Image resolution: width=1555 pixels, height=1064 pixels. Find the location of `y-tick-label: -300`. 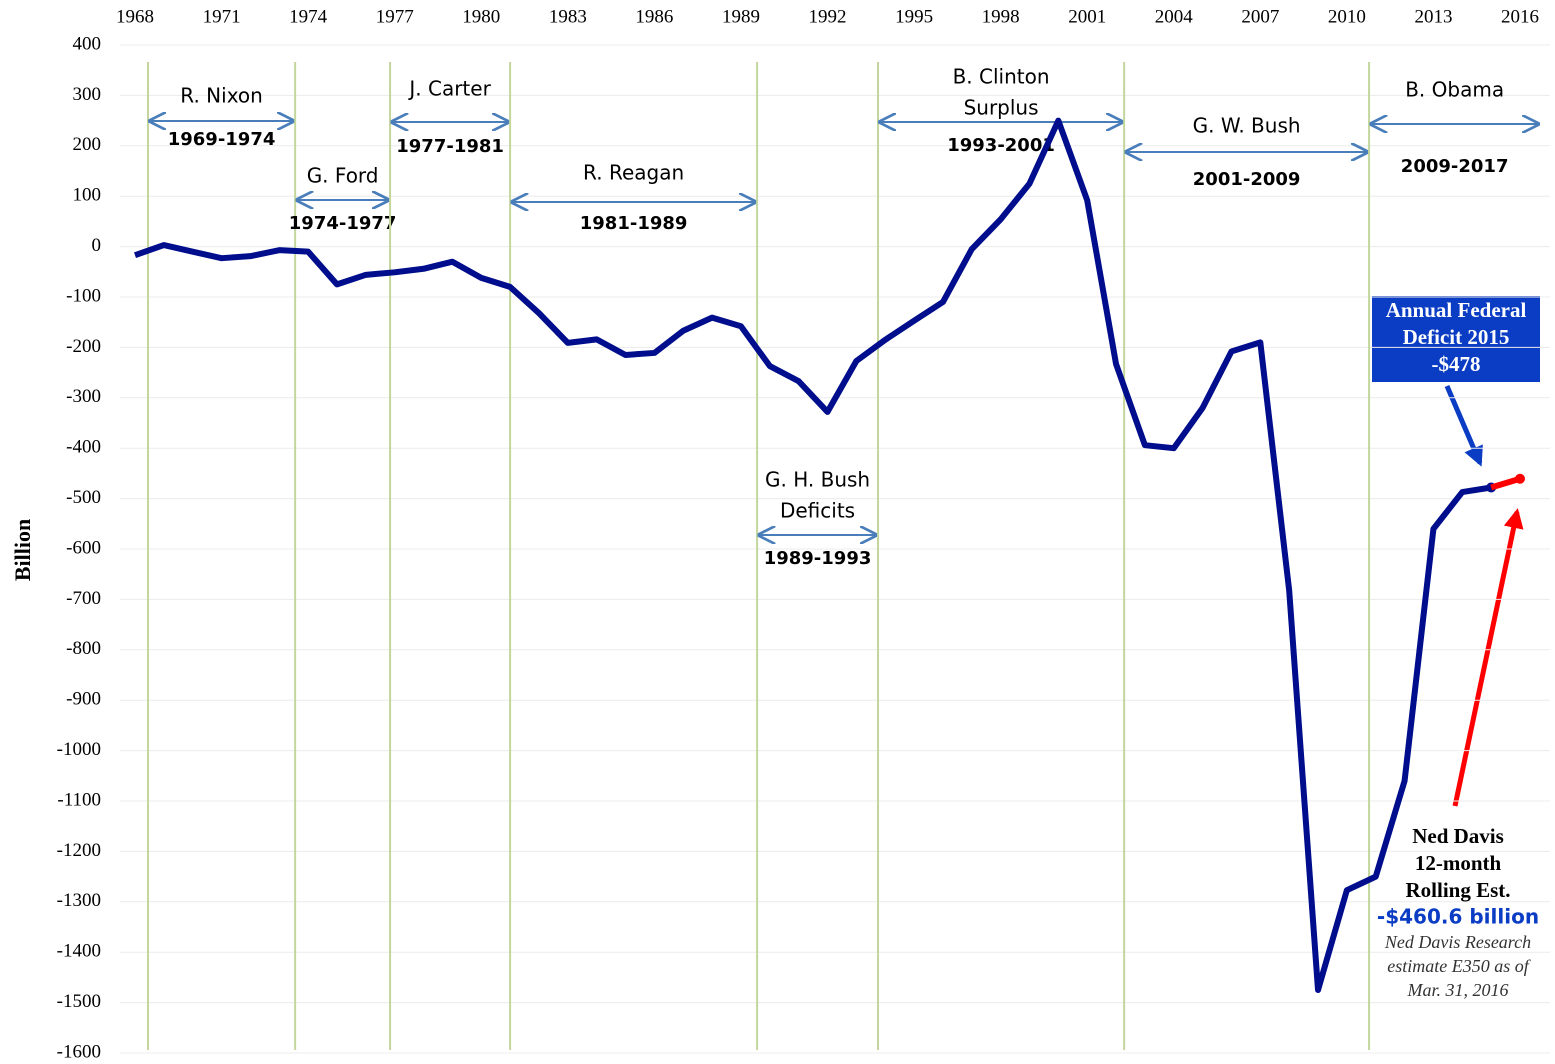

y-tick-label: -300 is located at coordinates (83, 396).